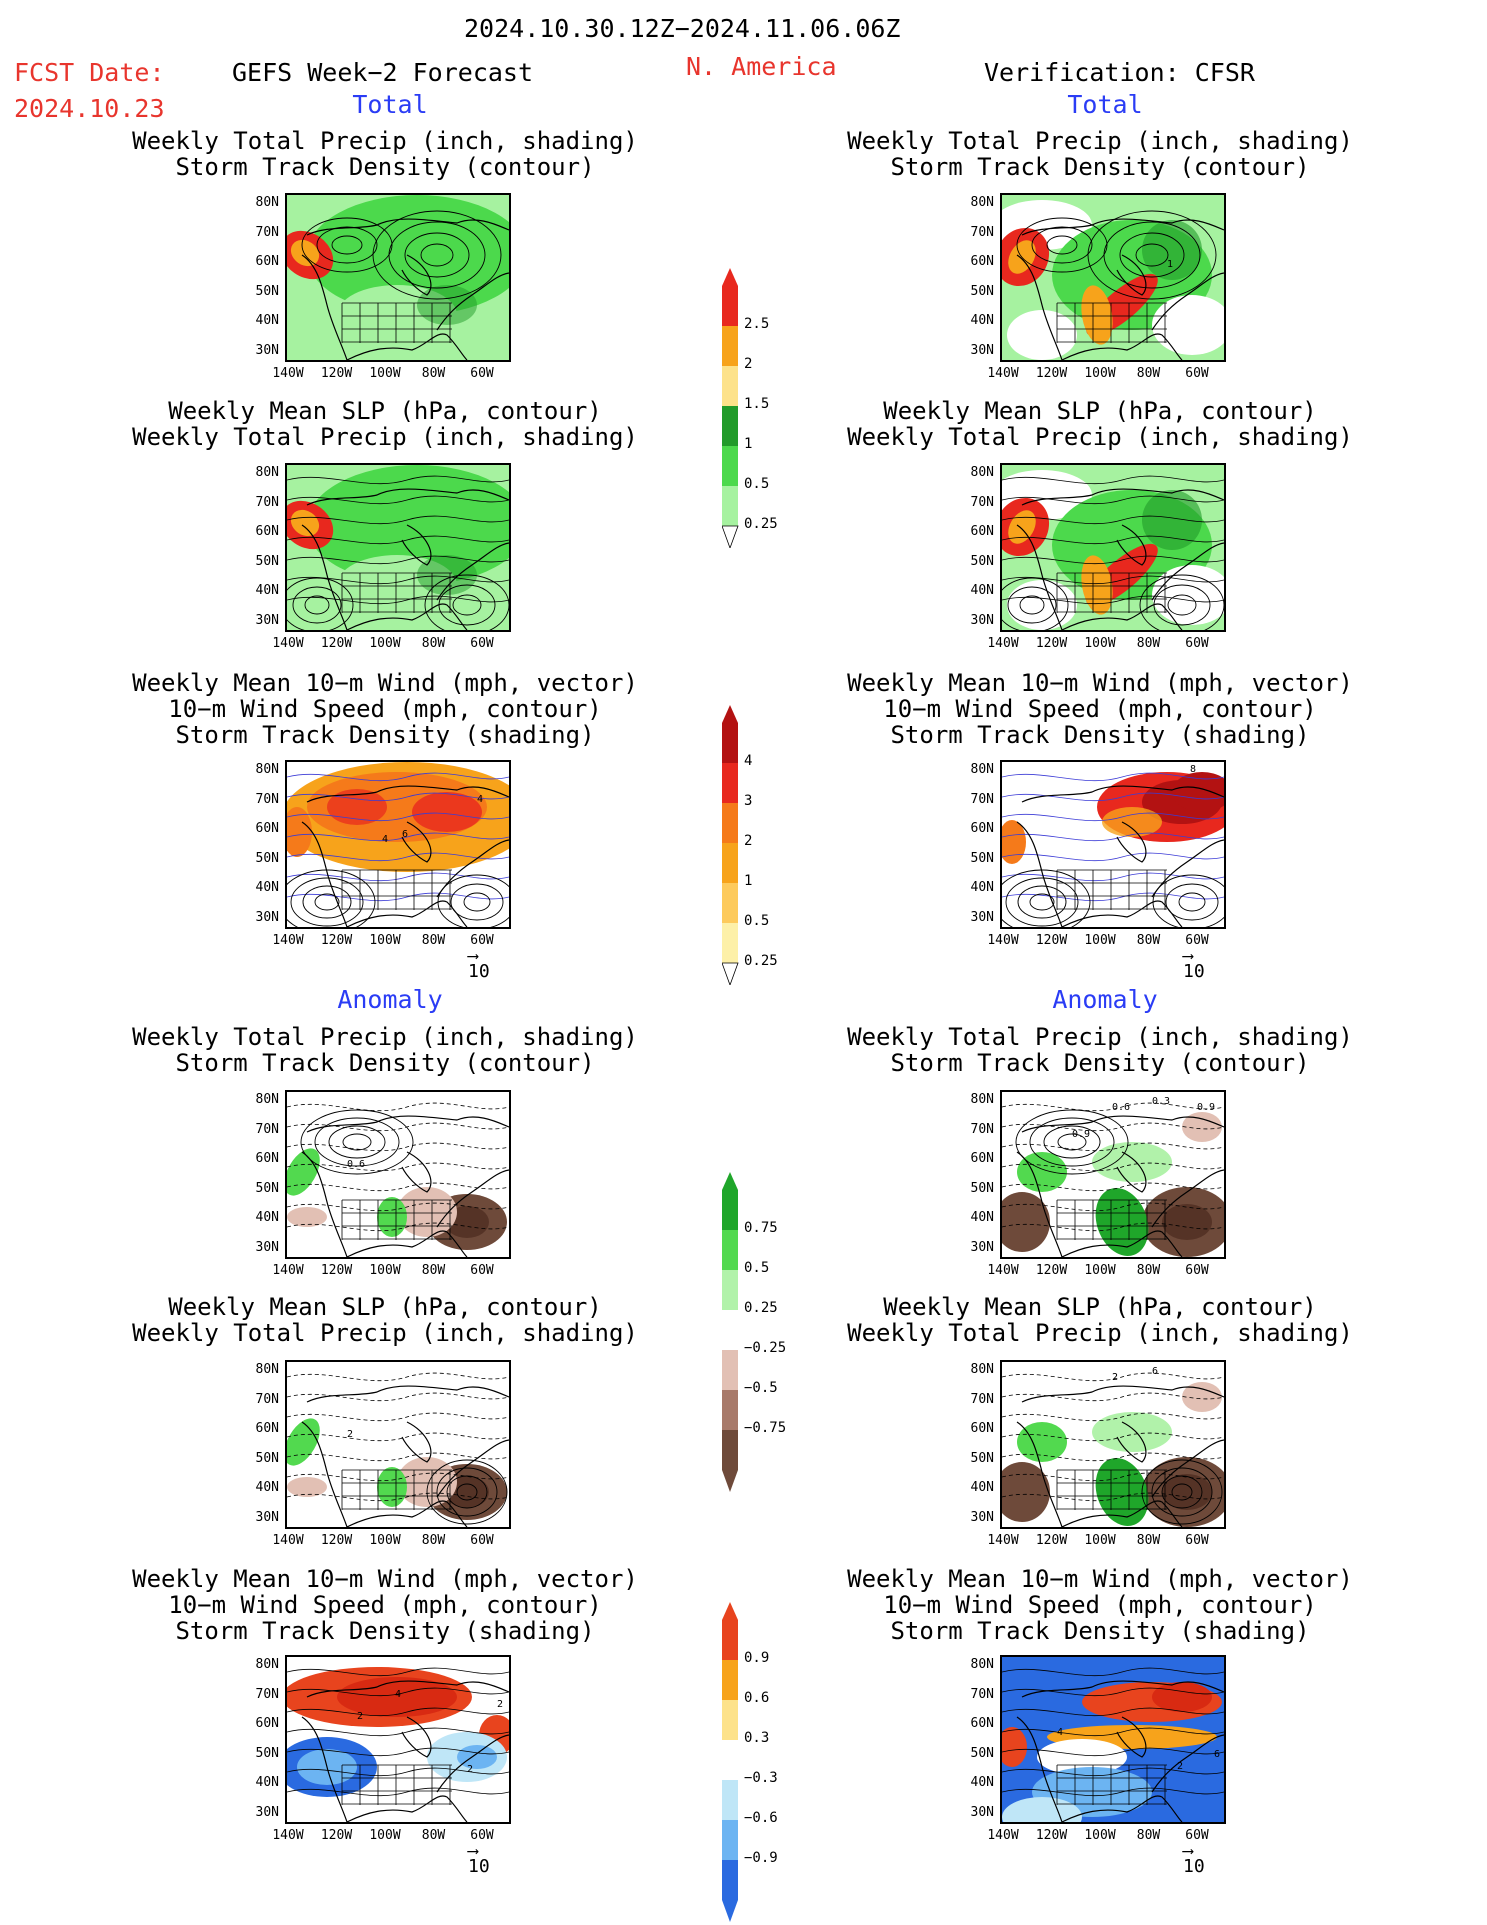 Image resolution: width=1487 pixels, height=1925 pixels. I want to click on section-anomaly-right: Anomaly, so click(1105, 999).